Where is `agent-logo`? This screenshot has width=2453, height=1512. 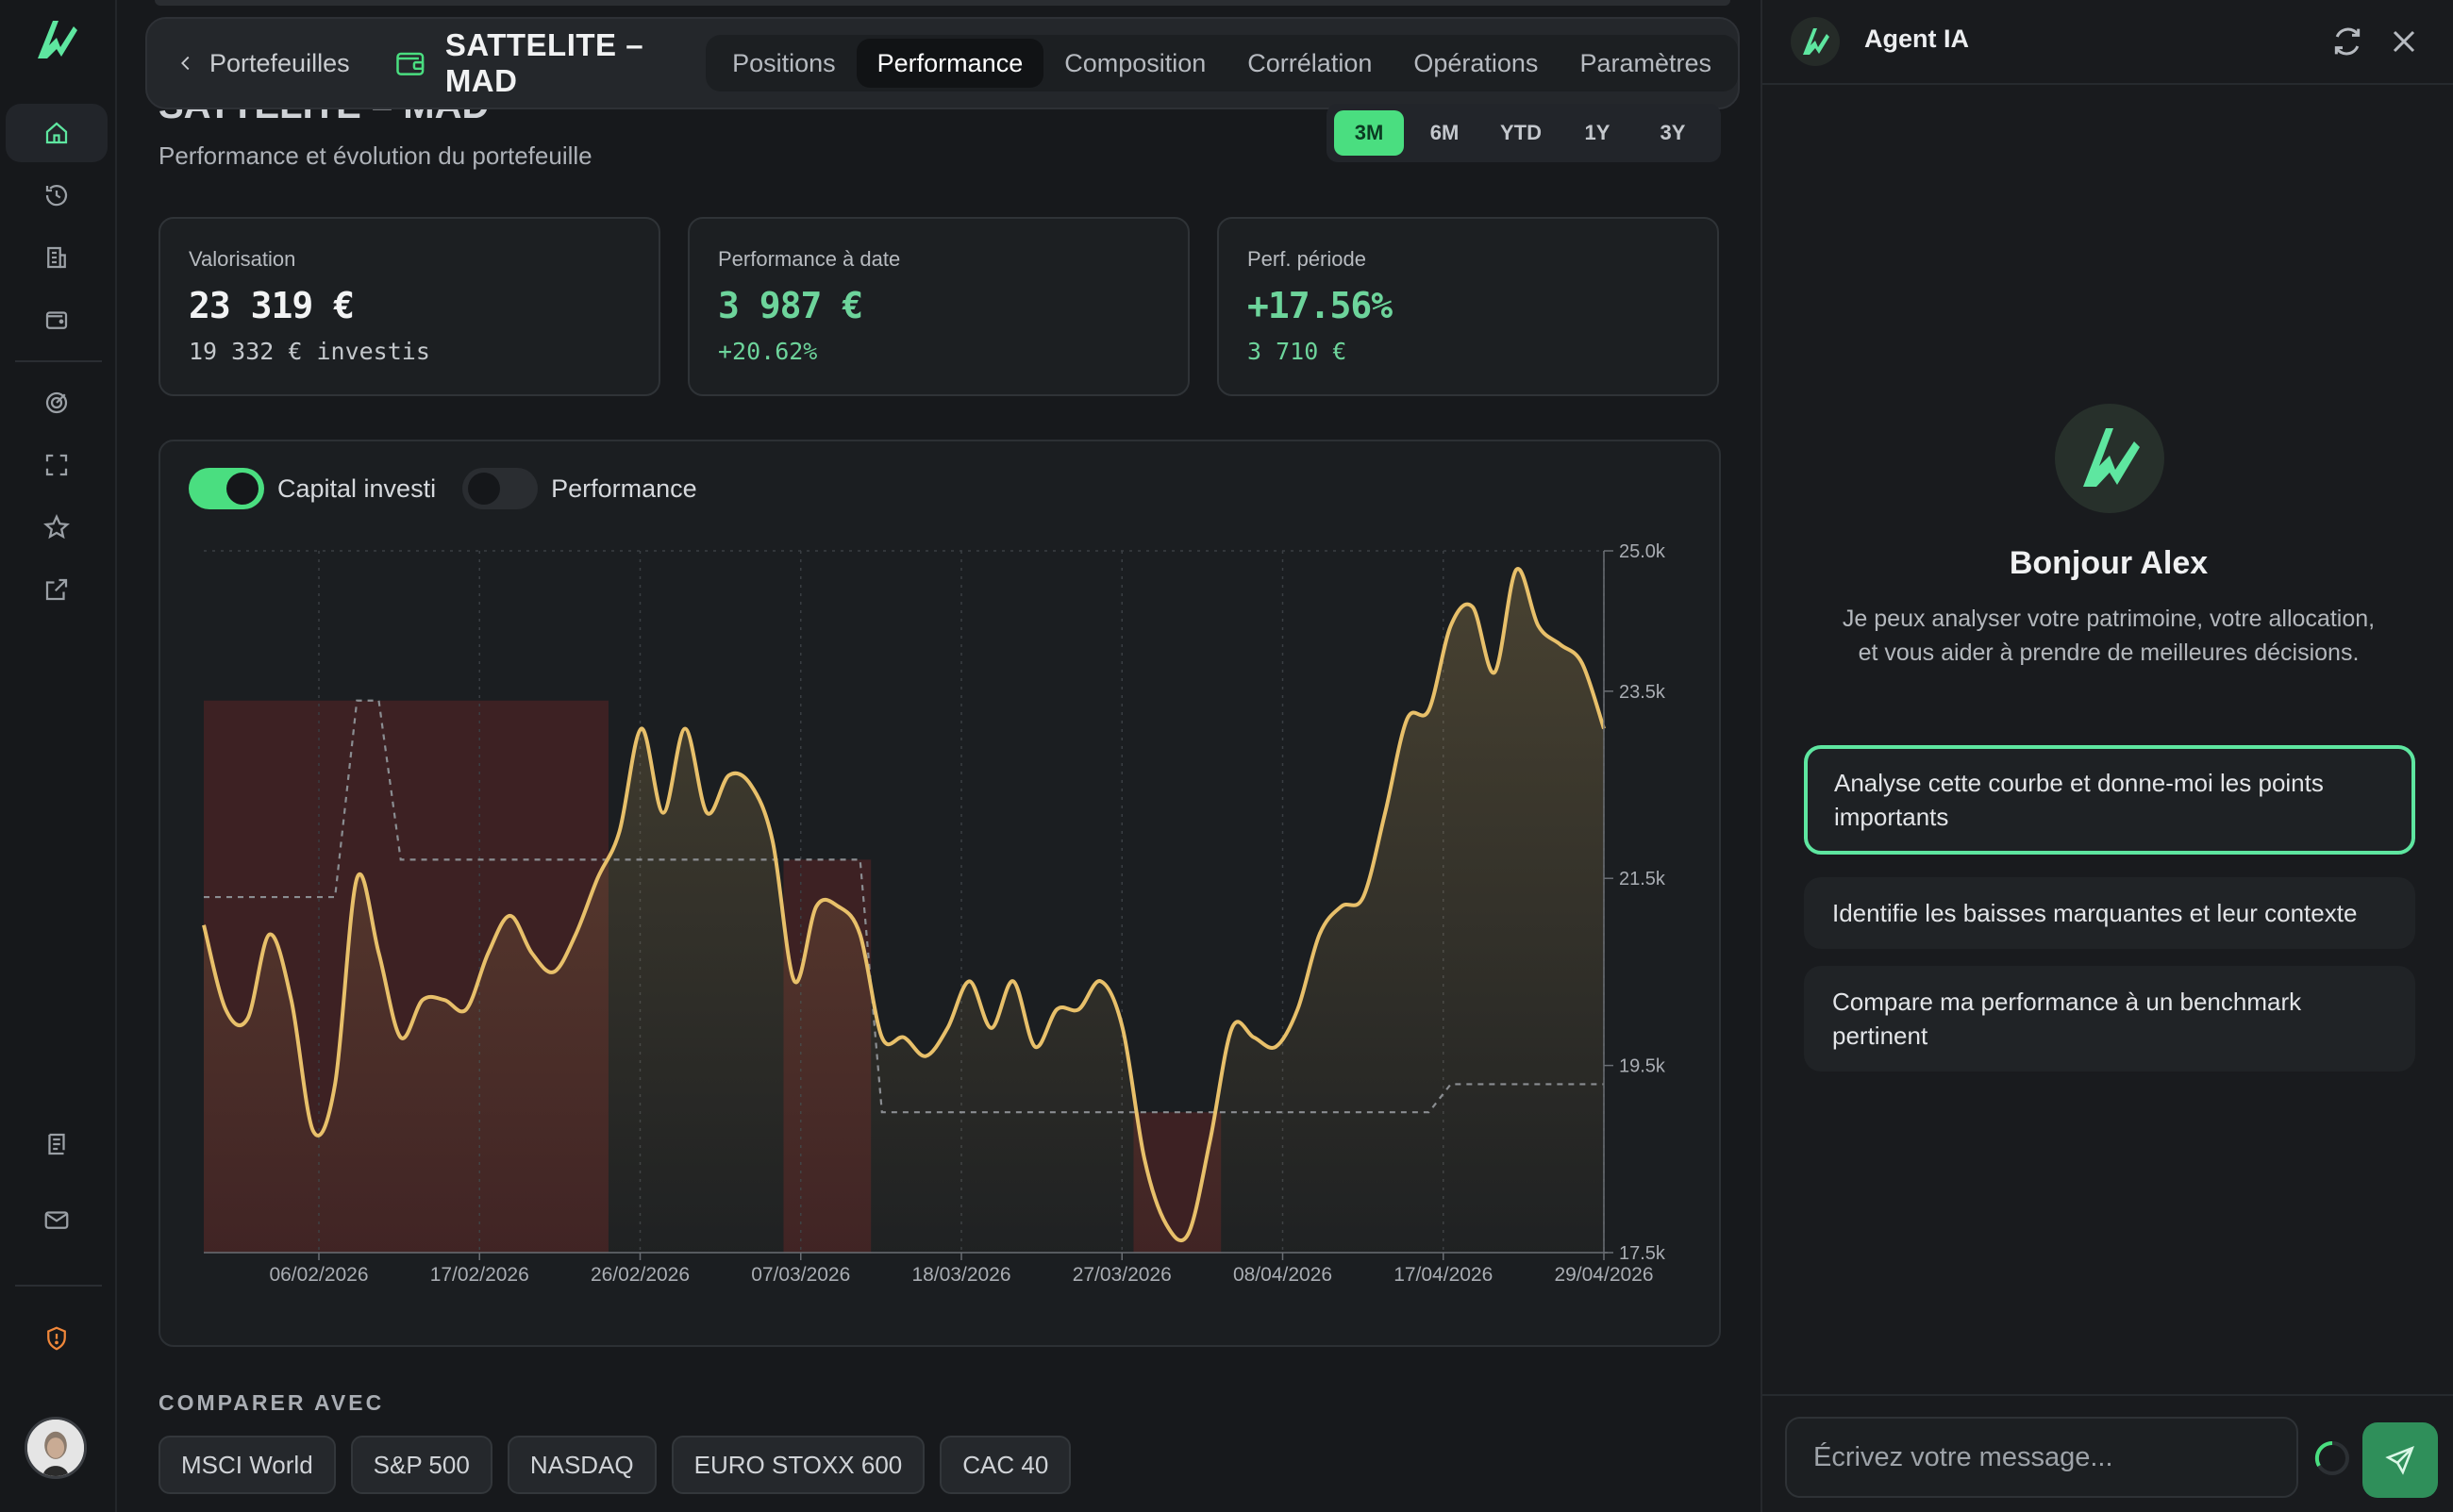 agent-logo is located at coordinates (2109, 458).